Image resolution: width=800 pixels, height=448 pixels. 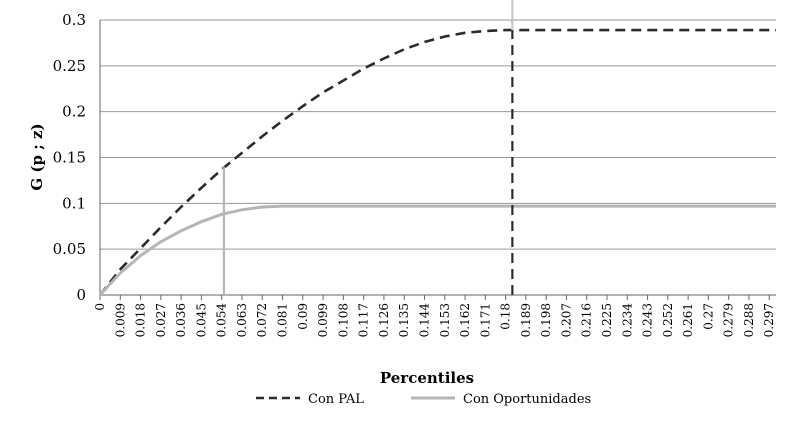 I want to click on x-tick-label: 0.252, so click(x=668, y=320).